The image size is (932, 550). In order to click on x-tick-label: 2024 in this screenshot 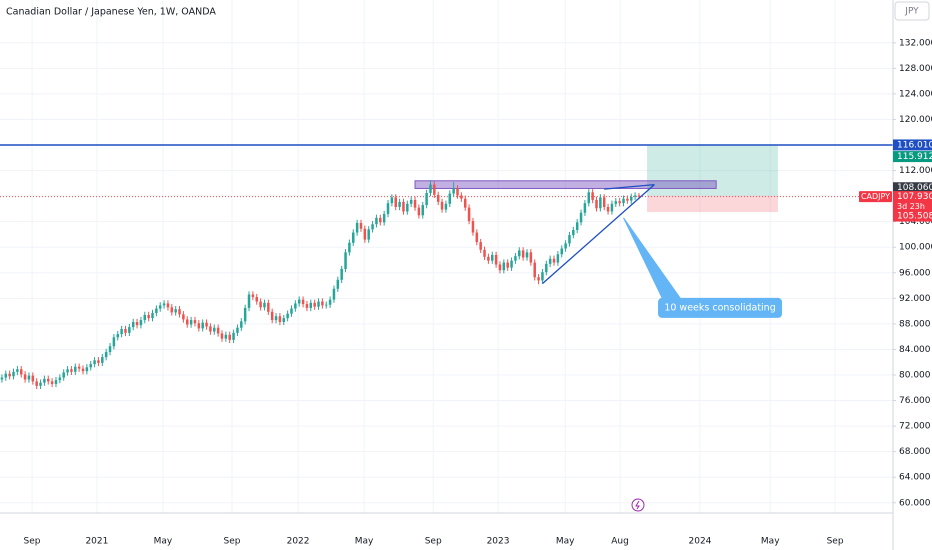, I will do `click(700, 542)`.